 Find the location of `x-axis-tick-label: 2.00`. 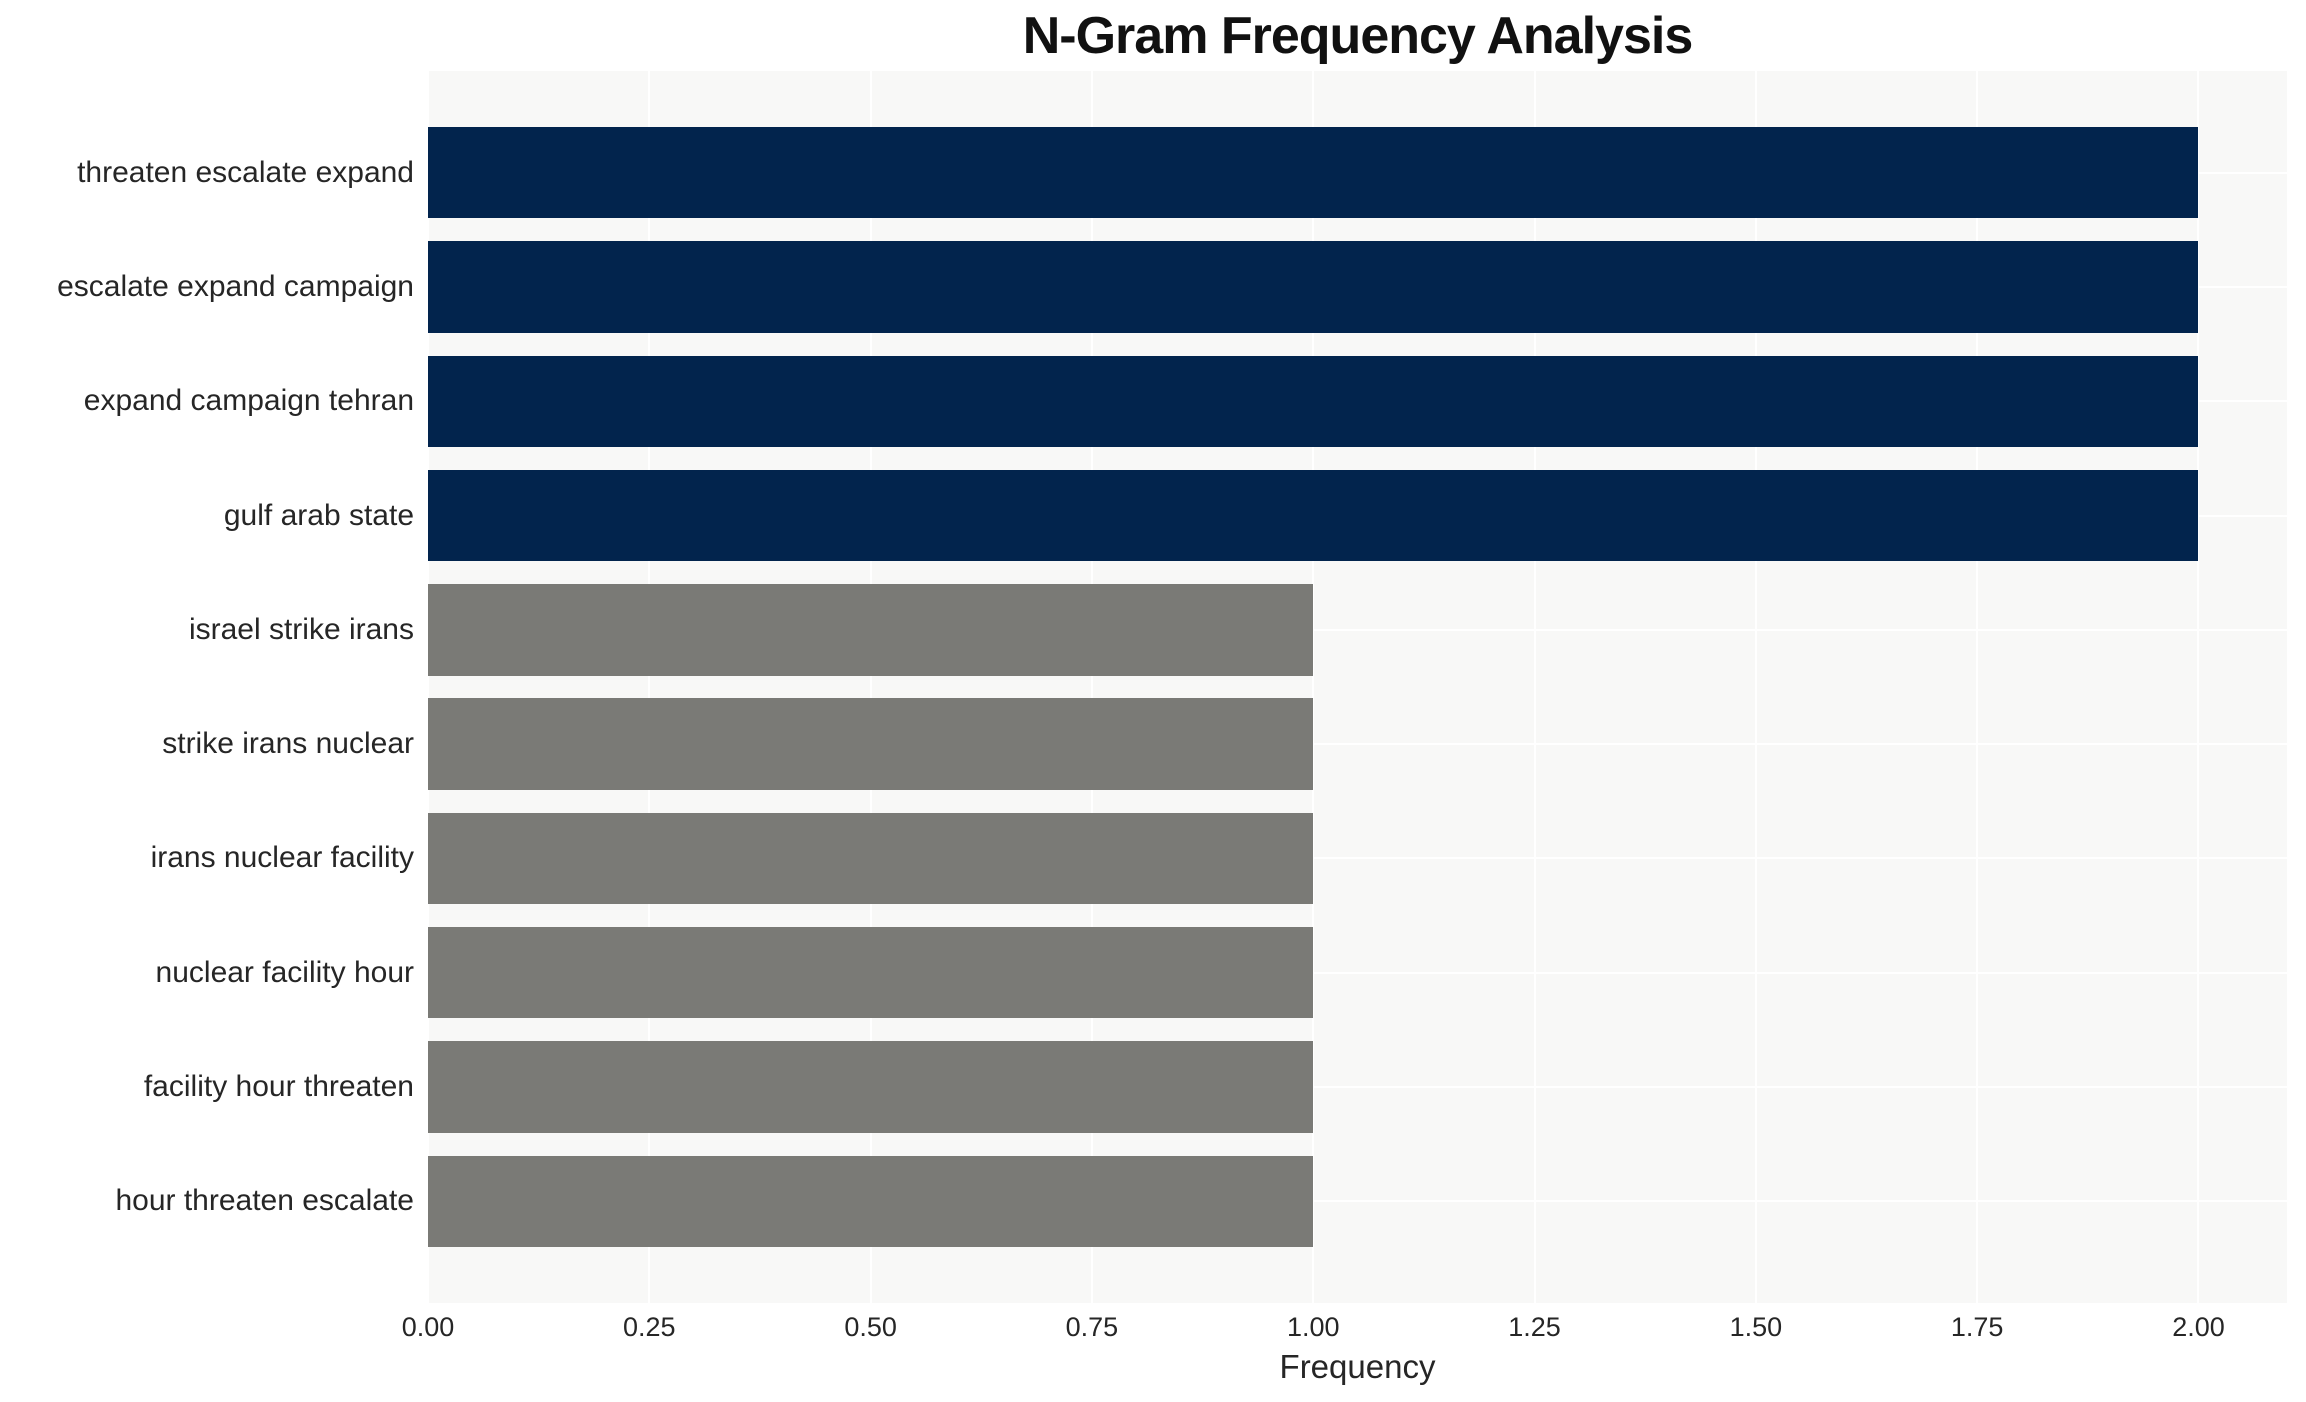

x-axis-tick-label: 2.00 is located at coordinates (2198, 1327).